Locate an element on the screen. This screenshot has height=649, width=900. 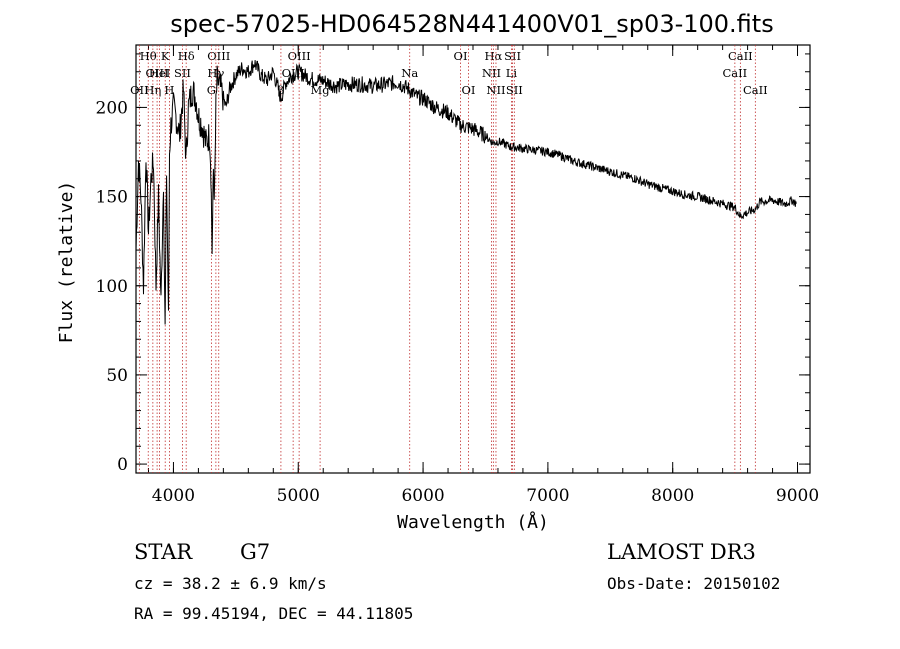
line-marker-label: Hθ is located at coordinates (148, 56).